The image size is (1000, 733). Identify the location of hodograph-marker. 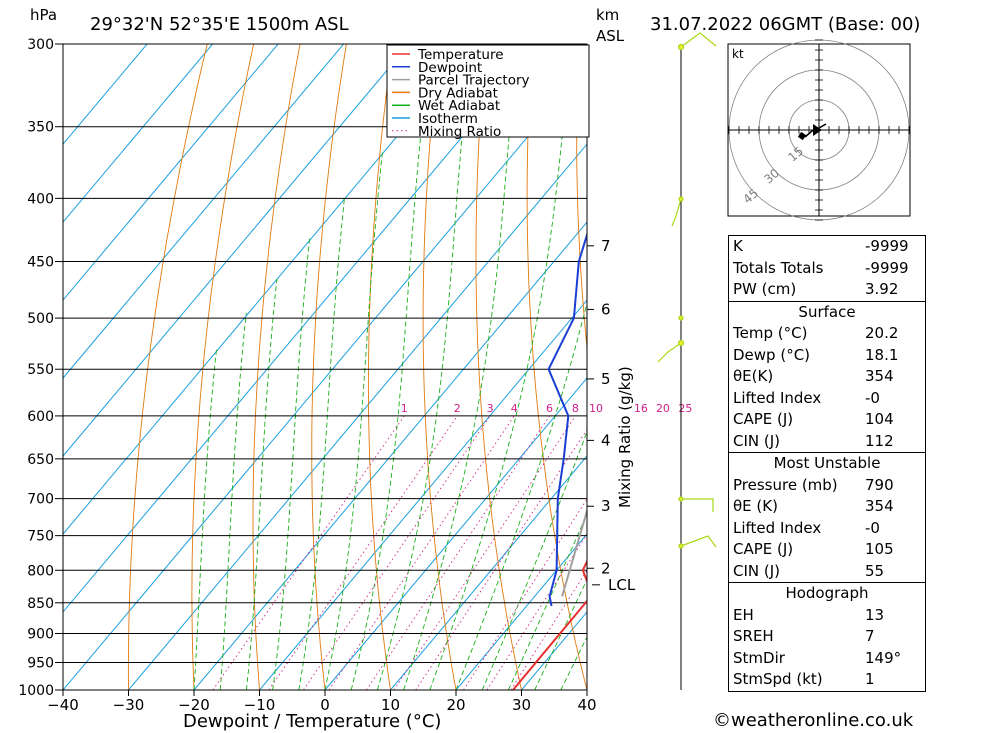
(802, 136).